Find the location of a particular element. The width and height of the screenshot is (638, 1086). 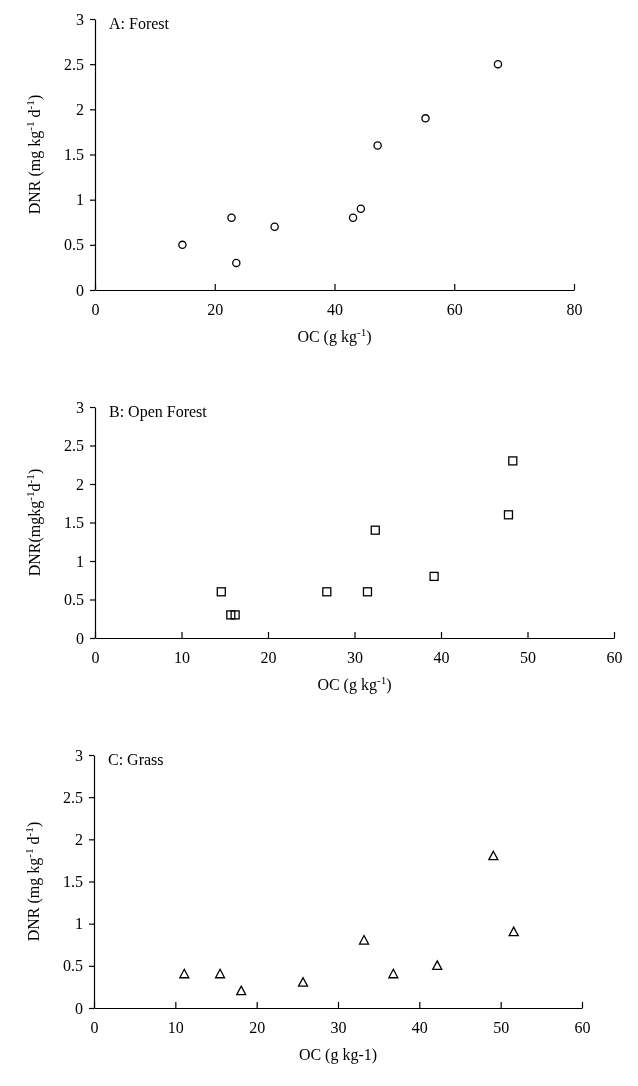

chart-title: C: Grass is located at coordinates (136, 759).